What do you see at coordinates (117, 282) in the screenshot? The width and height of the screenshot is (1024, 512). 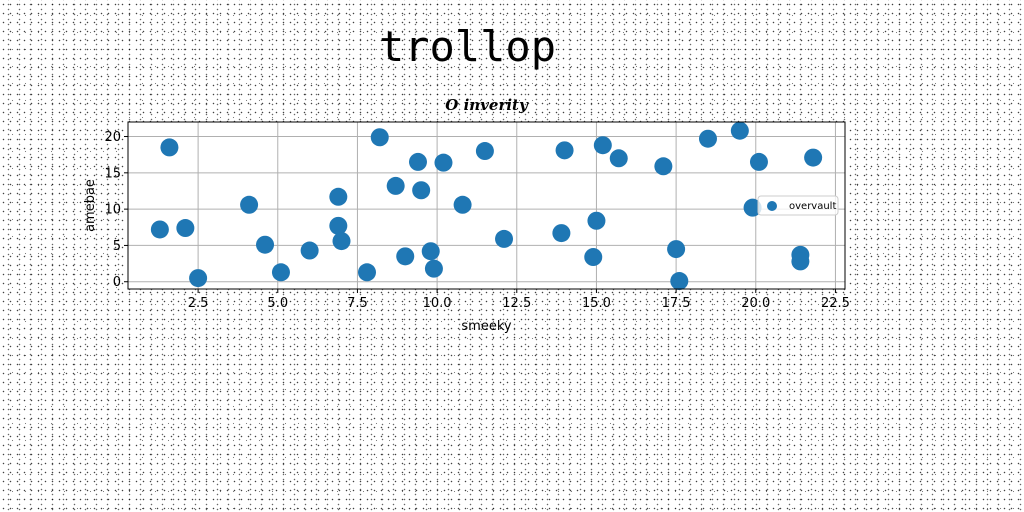 I see `y-tick-label: 0` at bounding box center [117, 282].